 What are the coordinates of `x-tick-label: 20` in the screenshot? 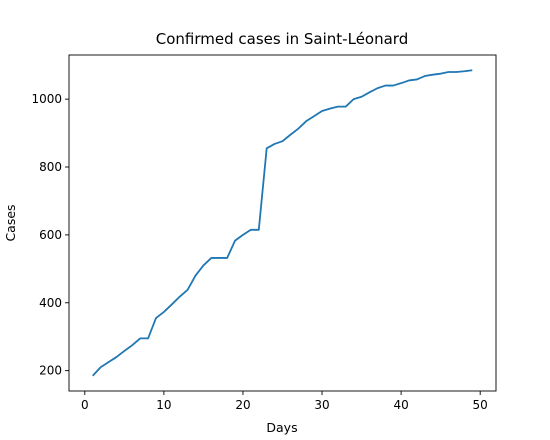 It's located at (242, 405).